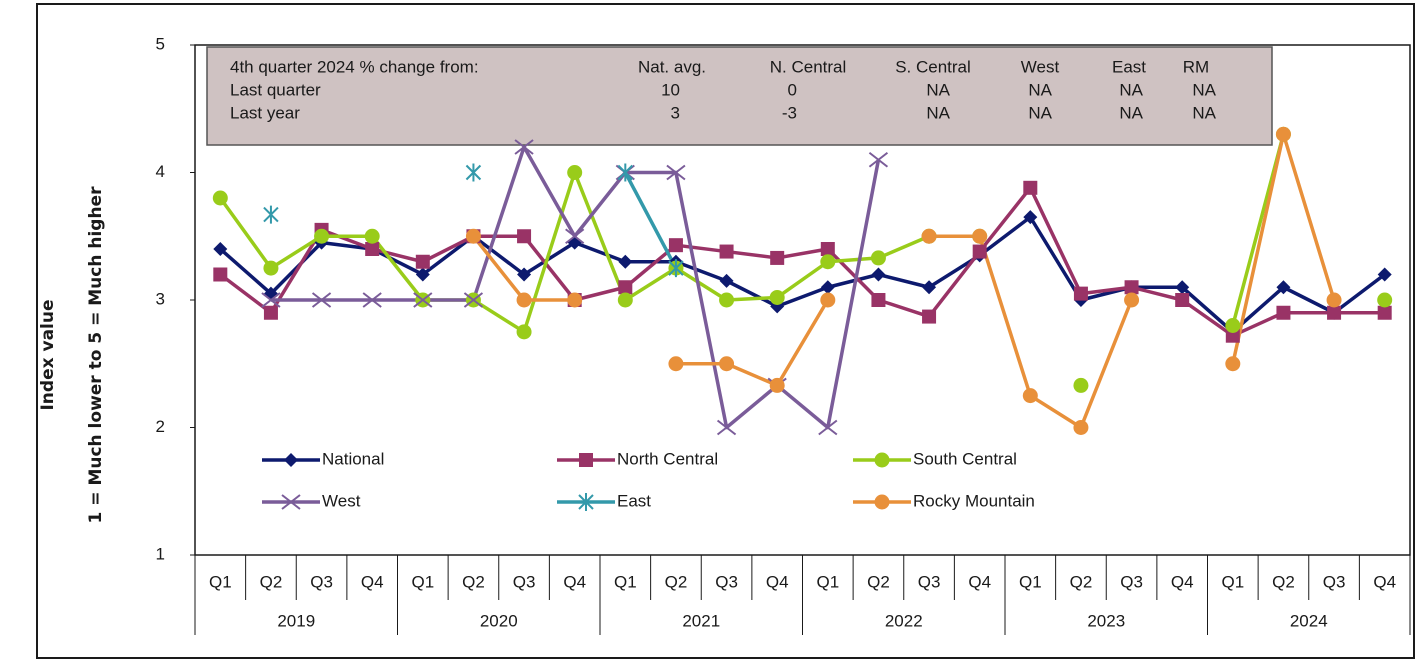  I want to click on y-tick-label: 1, so click(160, 553).